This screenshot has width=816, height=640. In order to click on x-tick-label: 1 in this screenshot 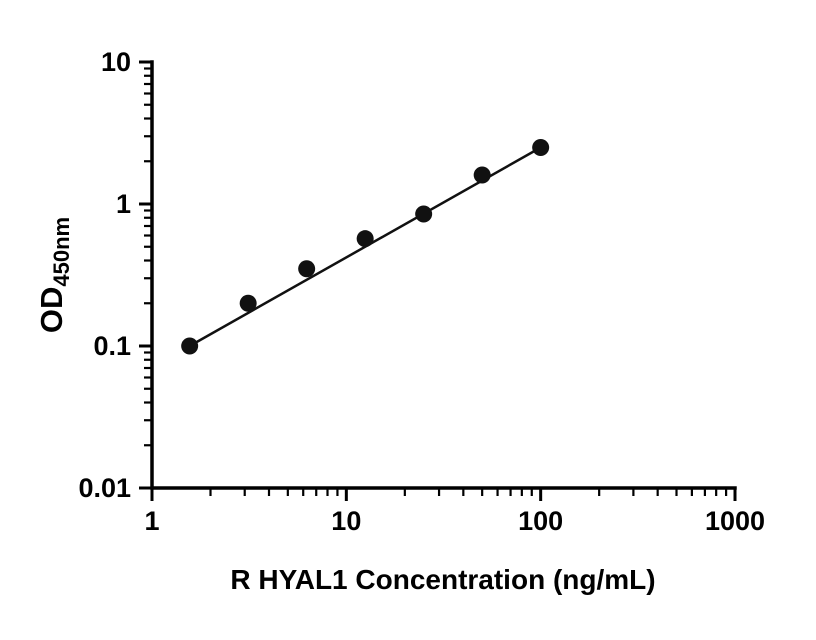, I will do `click(151, 521)`.